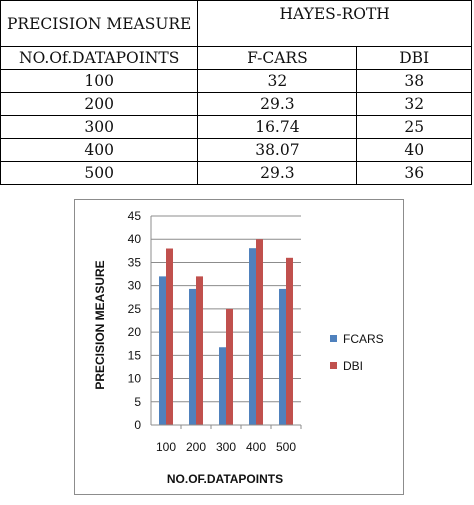  I want to click on header-datapoints: NO.Of.DATAPOINTS, so click(99, 58).